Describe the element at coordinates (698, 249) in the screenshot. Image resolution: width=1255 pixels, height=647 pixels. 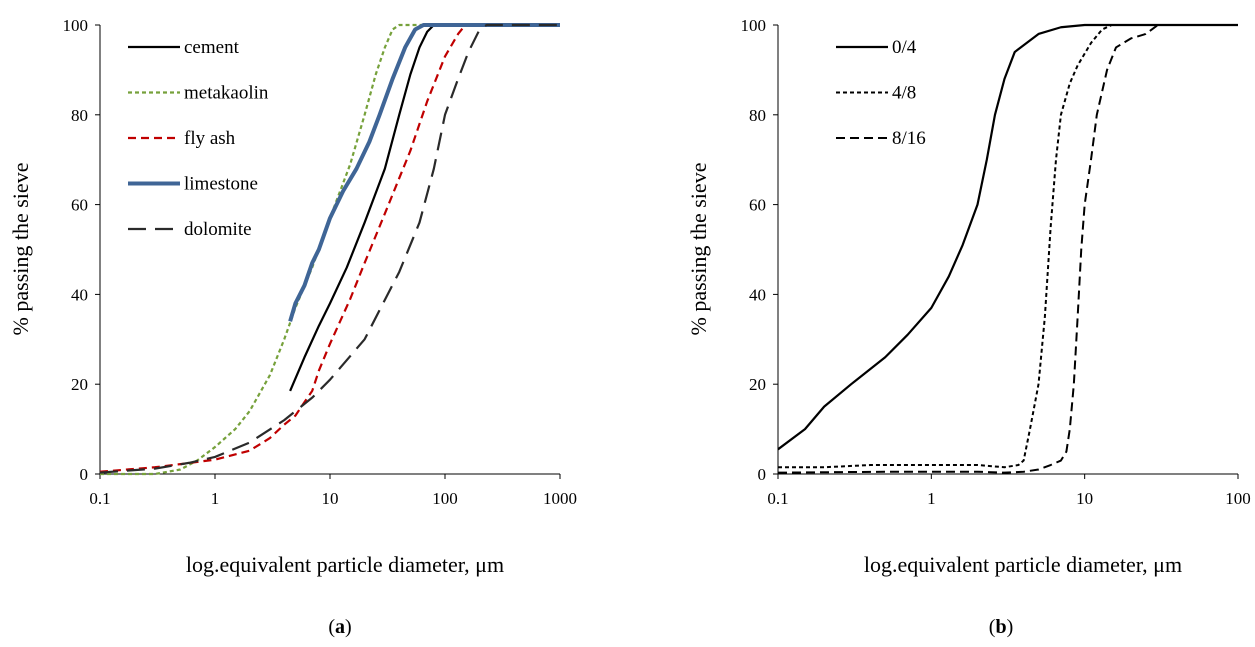
I see `y-axis-title-b: % passing the sieve` at that location.